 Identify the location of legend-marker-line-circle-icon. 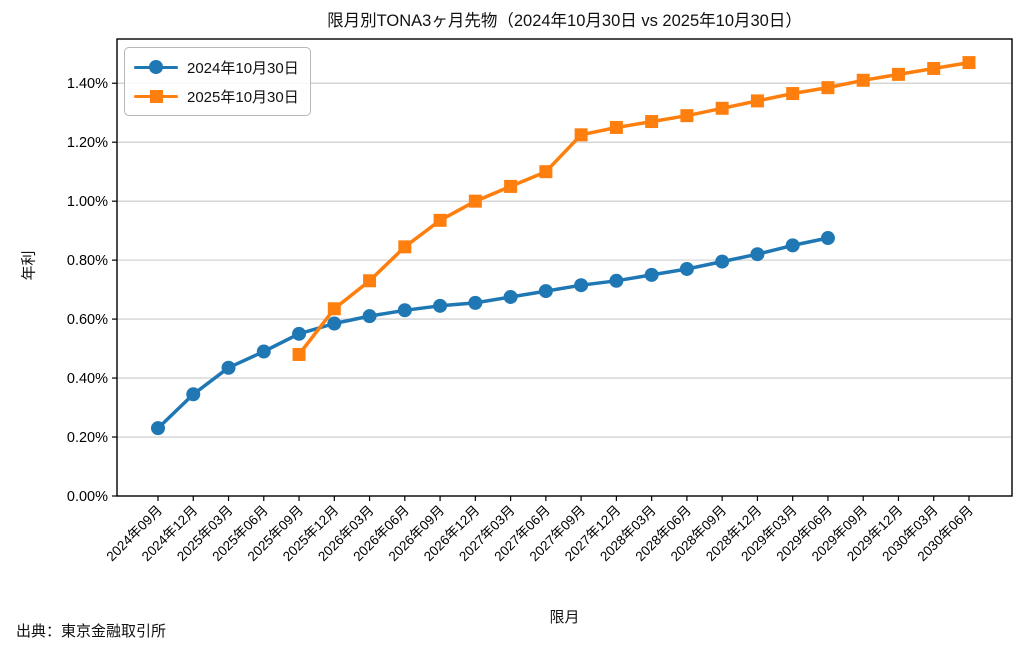
(156, 67).